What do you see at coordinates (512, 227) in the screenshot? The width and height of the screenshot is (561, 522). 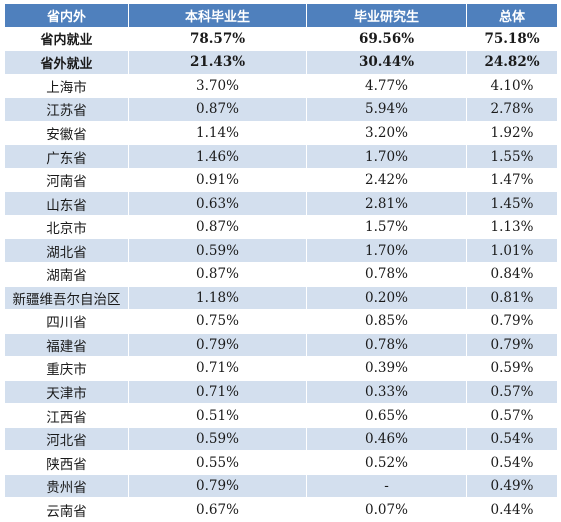 I see `total-cell: 1.13%` at bounding box center [512, 227].